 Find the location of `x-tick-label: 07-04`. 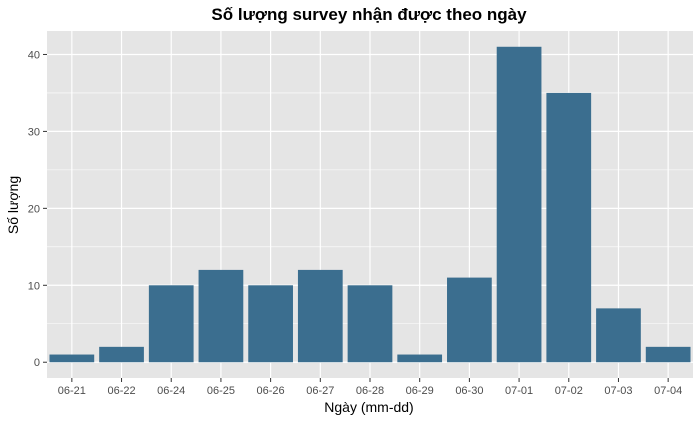

x-tick-label: 07-04 is located at coordinates (668, 391).